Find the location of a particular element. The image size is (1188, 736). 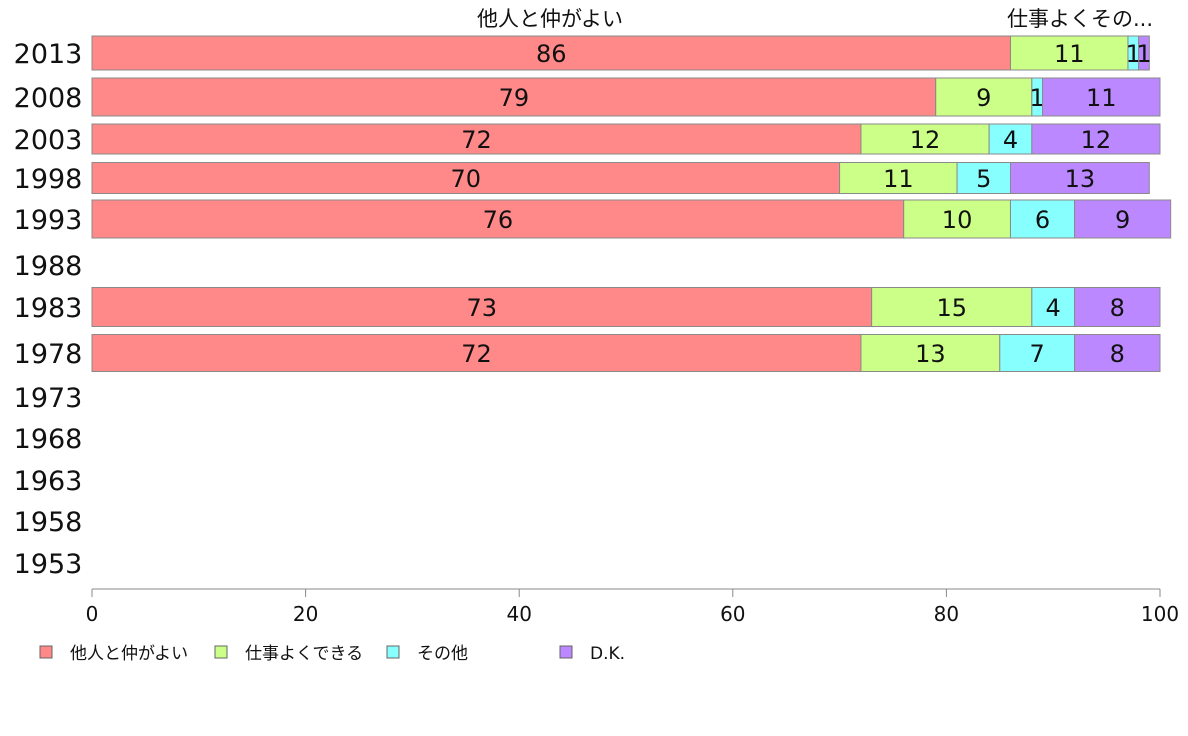

year-label-1998: 1998 is located at coordinates (48, 179).